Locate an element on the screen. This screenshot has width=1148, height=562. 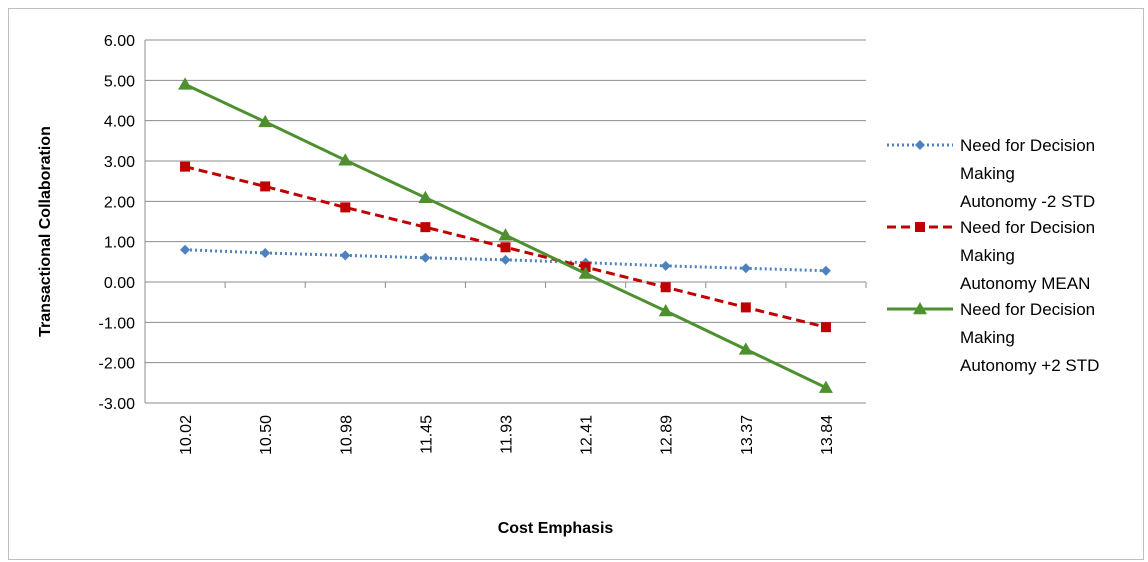
x-axis-title: Cost Emphasis is located at coordinates (556, 528).